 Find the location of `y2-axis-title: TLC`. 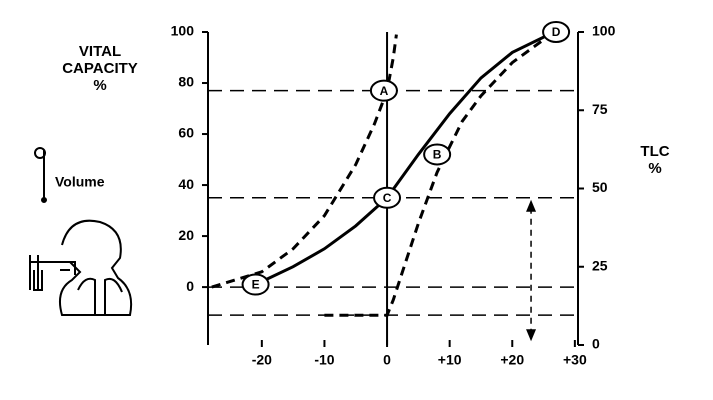

y2-axis-title: TLC is located at coordinates (654, 151).